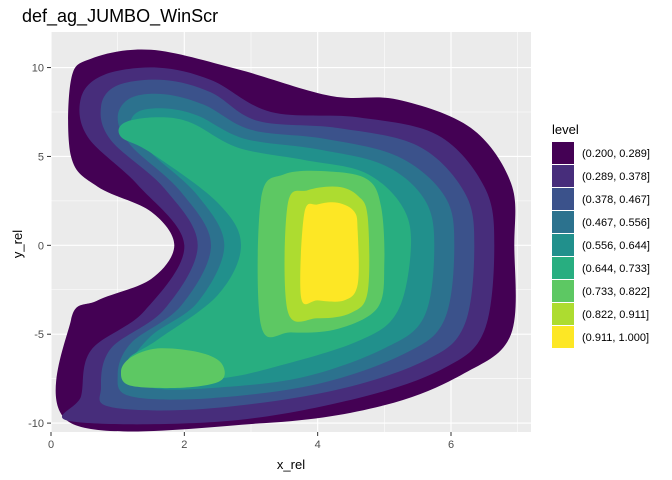 The image size is (672, 480). Describe the element at coordinates (565, 129) in the screenshot. I see `legend-title: level` at that location.